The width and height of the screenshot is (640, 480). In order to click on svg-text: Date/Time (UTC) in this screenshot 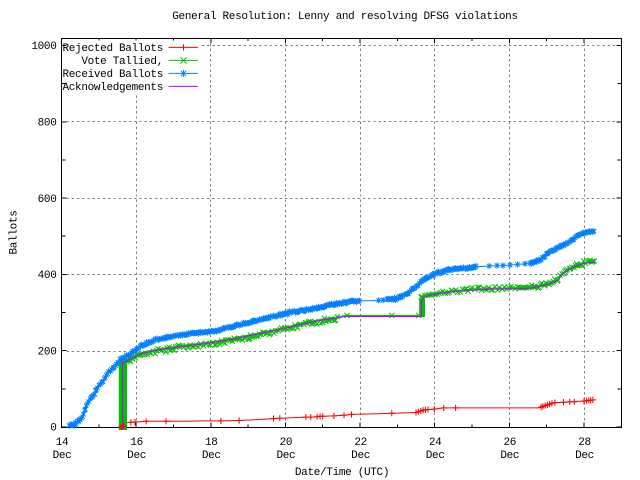, I will do `click(342, 473)`.